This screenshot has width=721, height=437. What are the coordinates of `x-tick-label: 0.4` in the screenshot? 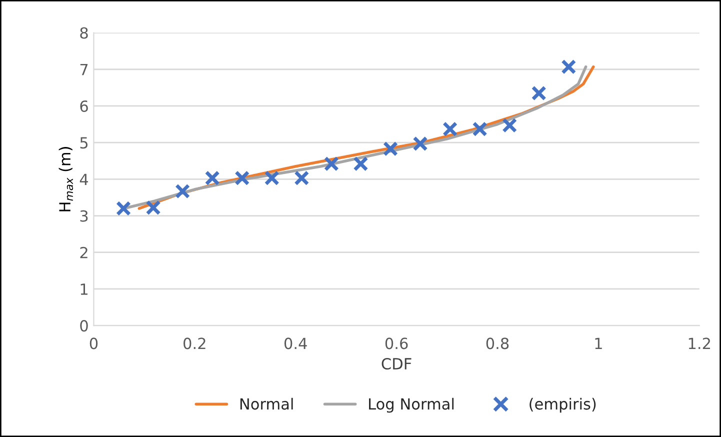 It's located at (295, 344).